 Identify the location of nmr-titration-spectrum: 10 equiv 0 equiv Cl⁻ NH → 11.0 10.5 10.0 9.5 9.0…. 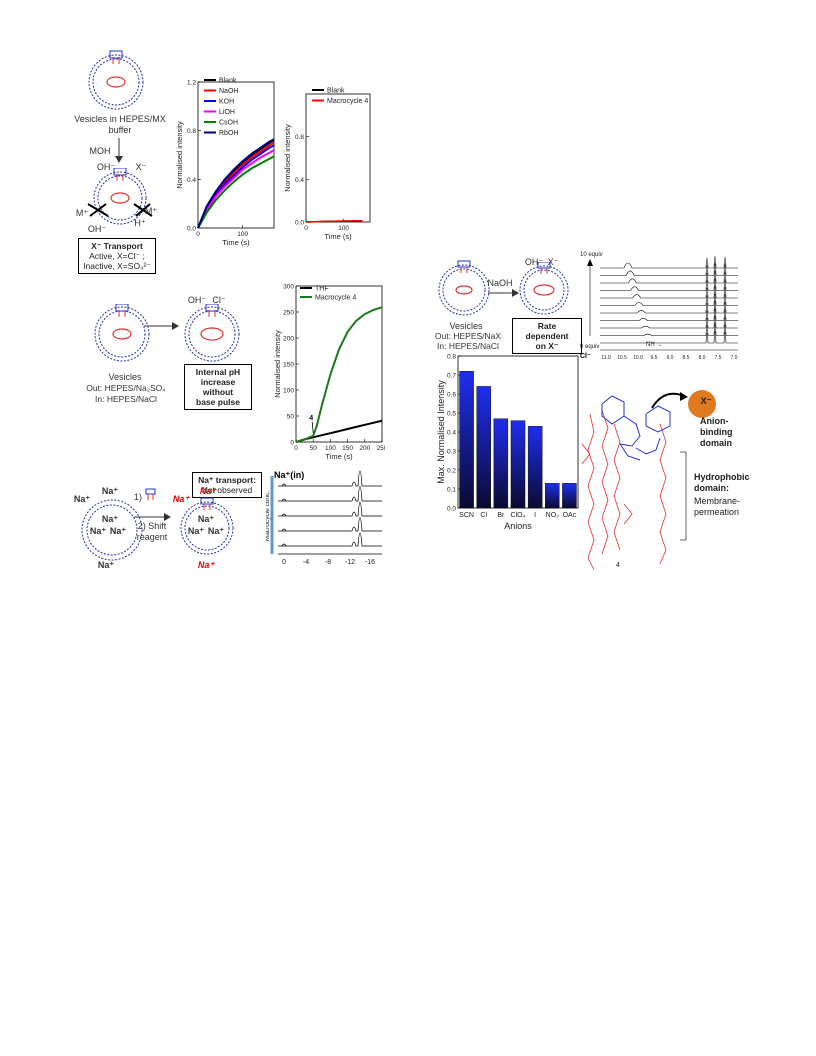
(659, 306).